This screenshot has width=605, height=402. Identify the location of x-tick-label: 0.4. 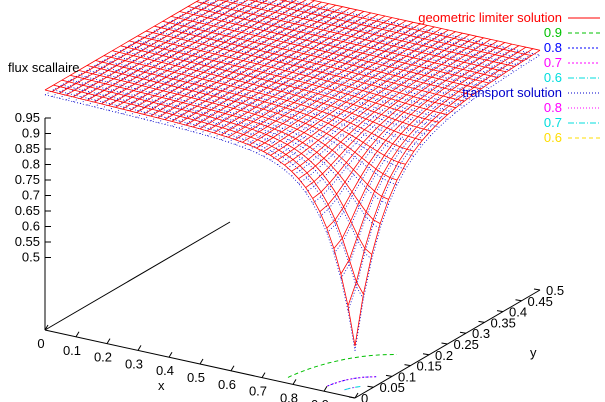
(165, 370).